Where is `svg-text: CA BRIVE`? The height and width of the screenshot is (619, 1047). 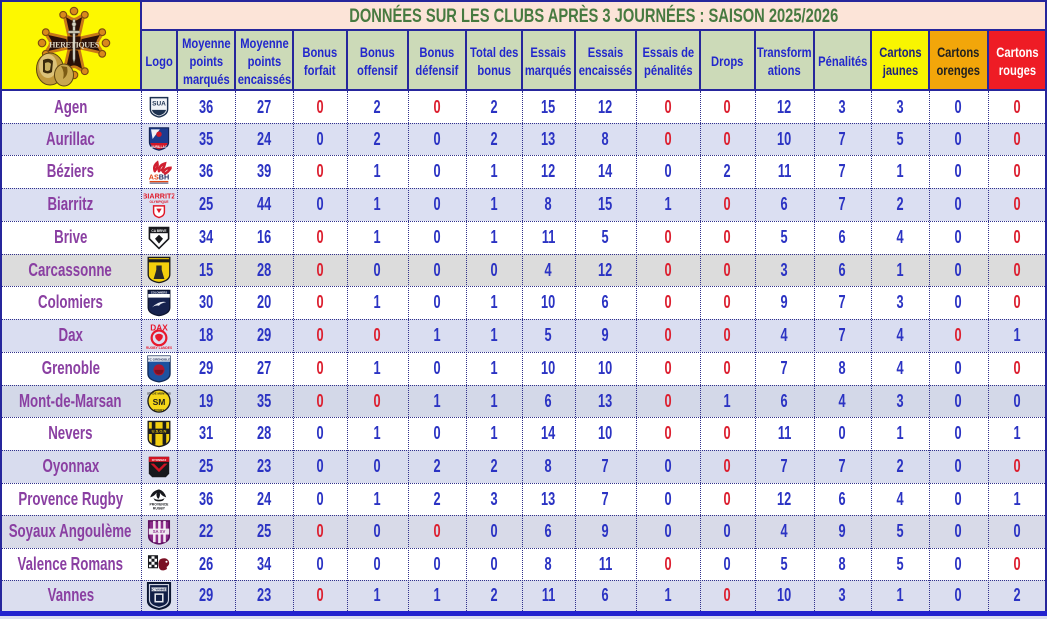 svg-text: CA BRIVE is located at coordinates (158, 231).